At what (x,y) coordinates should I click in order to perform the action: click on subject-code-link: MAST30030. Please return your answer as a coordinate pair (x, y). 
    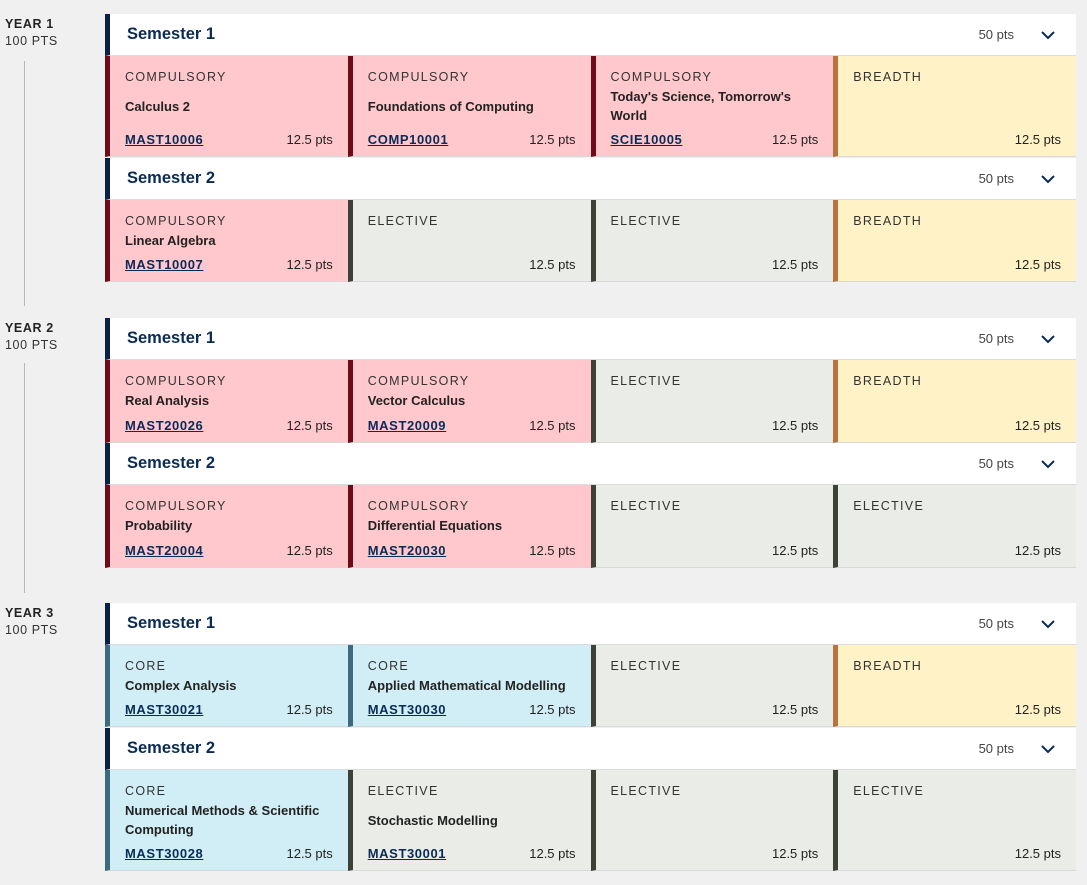
    Looking at the image, I should click on (407, 709).